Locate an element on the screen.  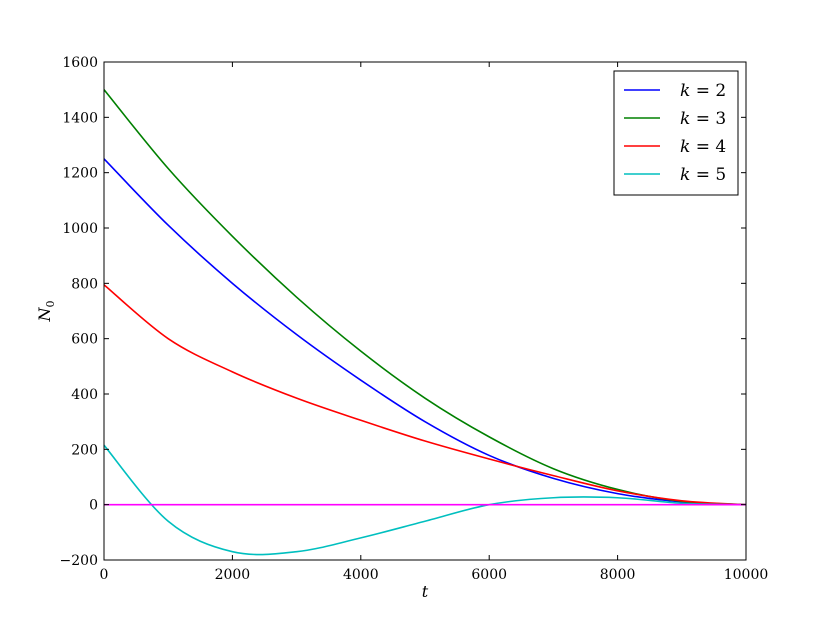
y-axis-label-subscript: 0 is located at coordinates (50, 304).